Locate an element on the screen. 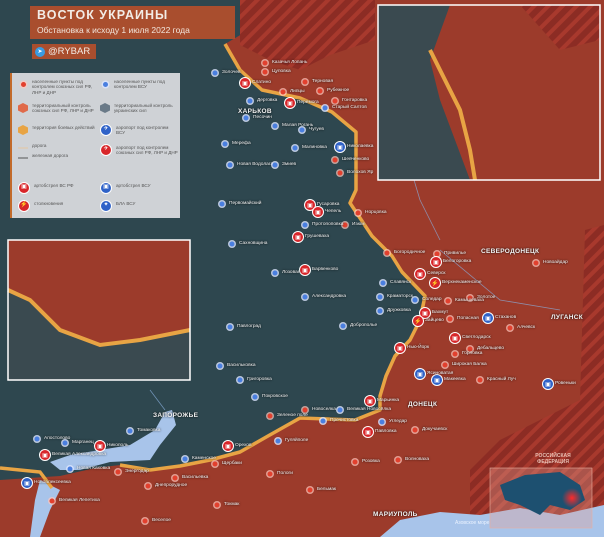 This screenshot has height=537, width=604. channel-handle: ➤ @RYBAR is located at coordinates (64, 51).